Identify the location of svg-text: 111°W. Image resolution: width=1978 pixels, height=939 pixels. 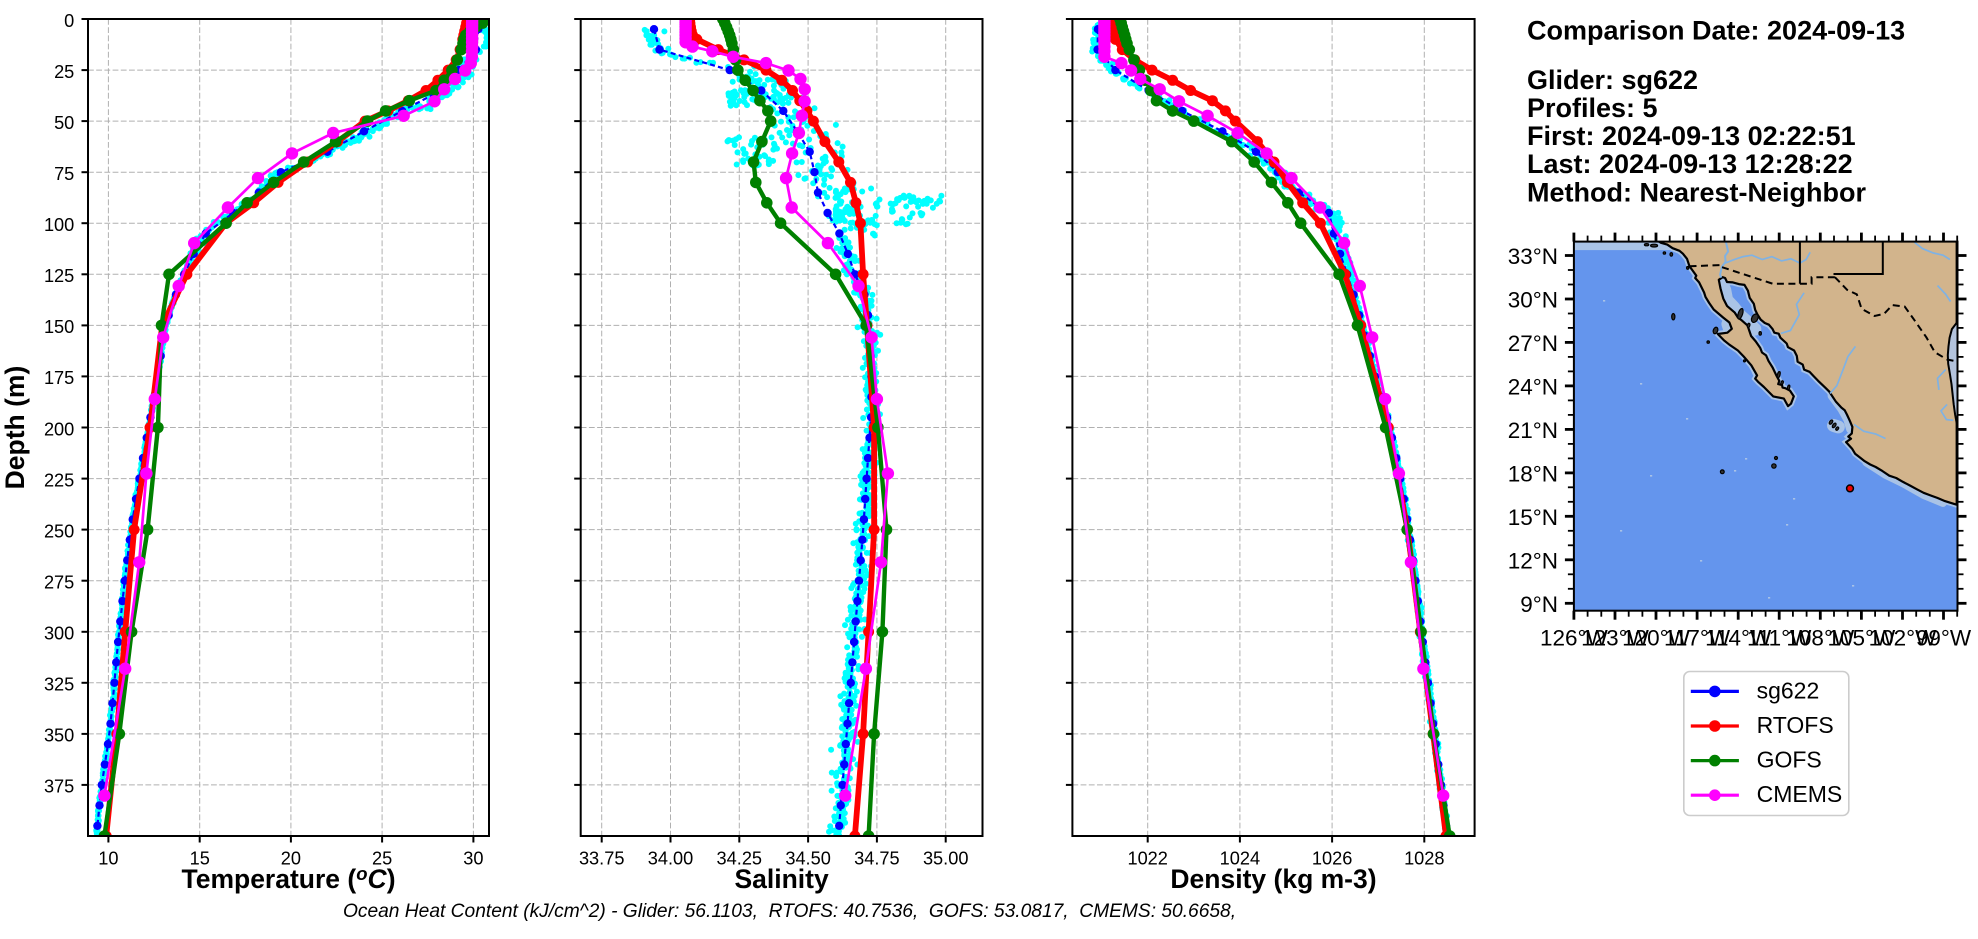
(1779, 638).